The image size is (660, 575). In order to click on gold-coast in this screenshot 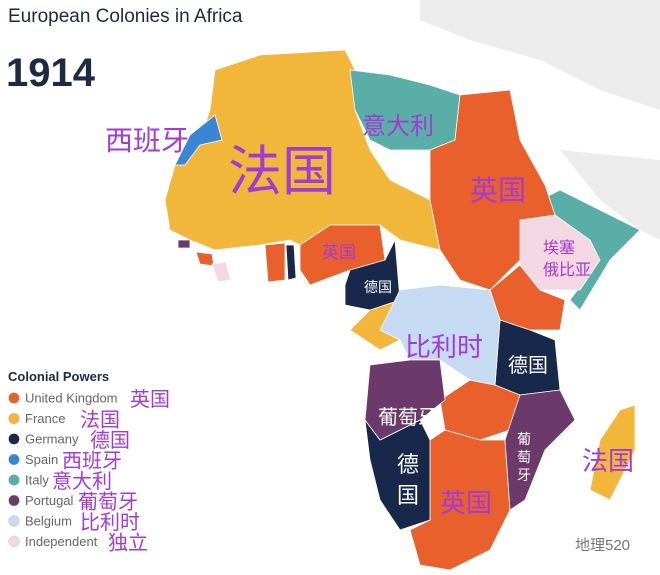, I will do `click(275, 262)`.